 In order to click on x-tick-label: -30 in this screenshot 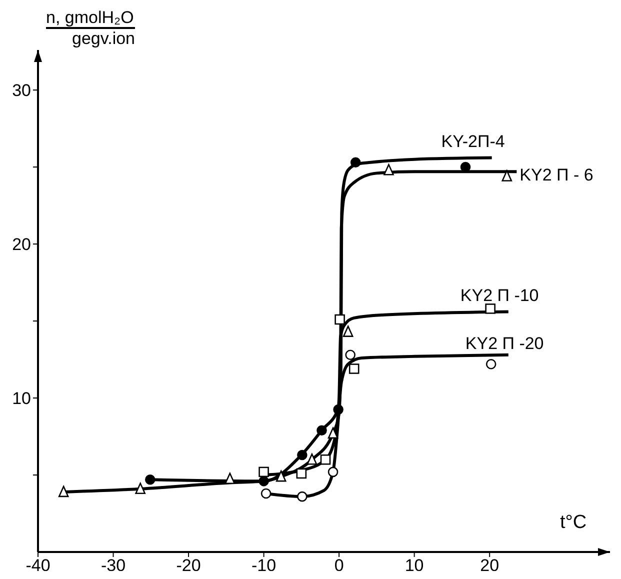, I will do `click(113, 566)`.